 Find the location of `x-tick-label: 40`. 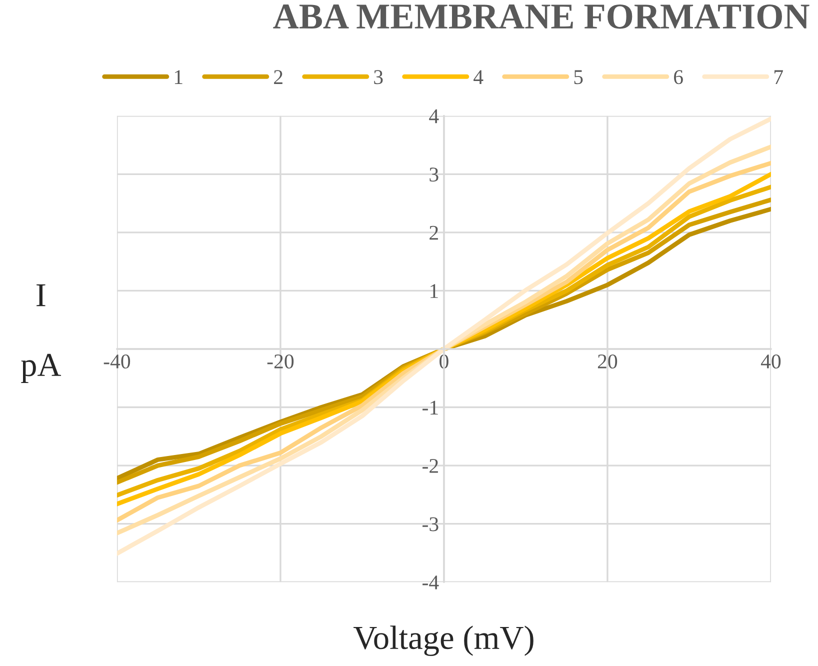

x-tick-label: 40 is located at coordinates (770, 361).